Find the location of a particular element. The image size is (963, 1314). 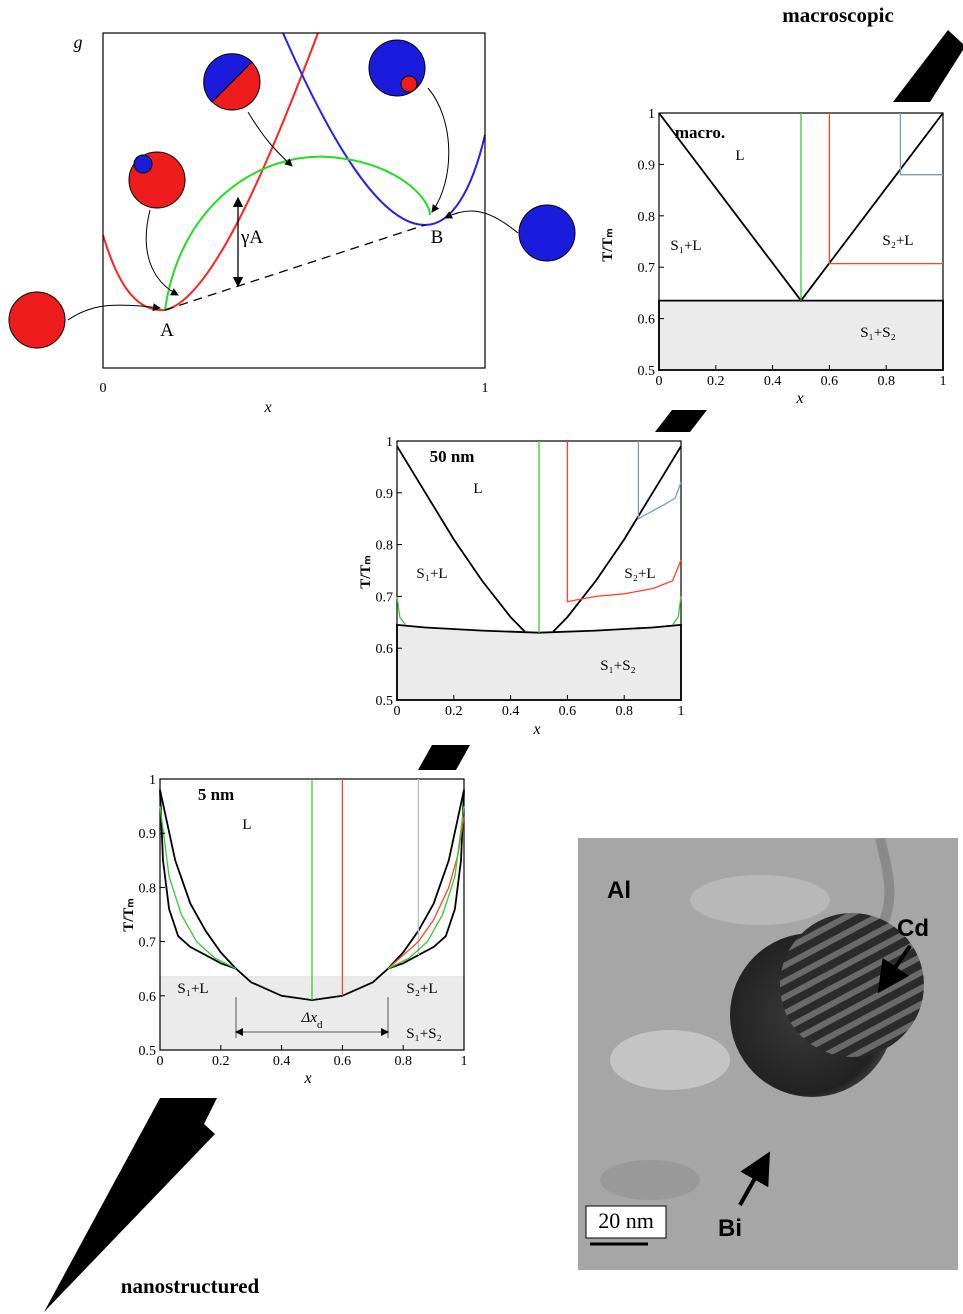

region-label: S₂+L is located at coordinates (421, 989).